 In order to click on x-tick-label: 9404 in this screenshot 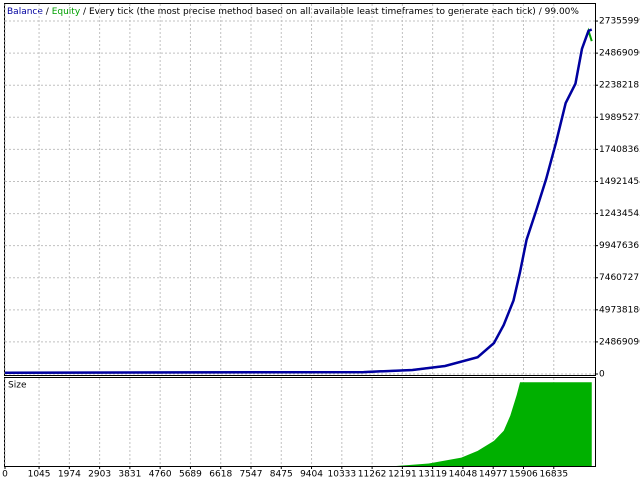, I will do `click(311, 475)`.